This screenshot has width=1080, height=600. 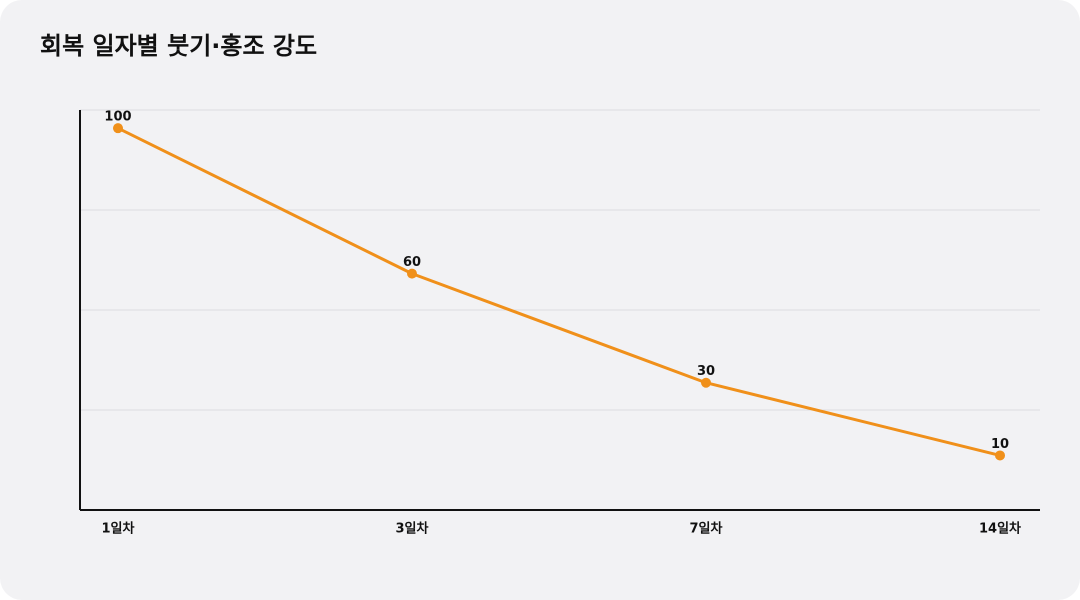 I want to click on data-label: 60, so click(x=412, y=262).